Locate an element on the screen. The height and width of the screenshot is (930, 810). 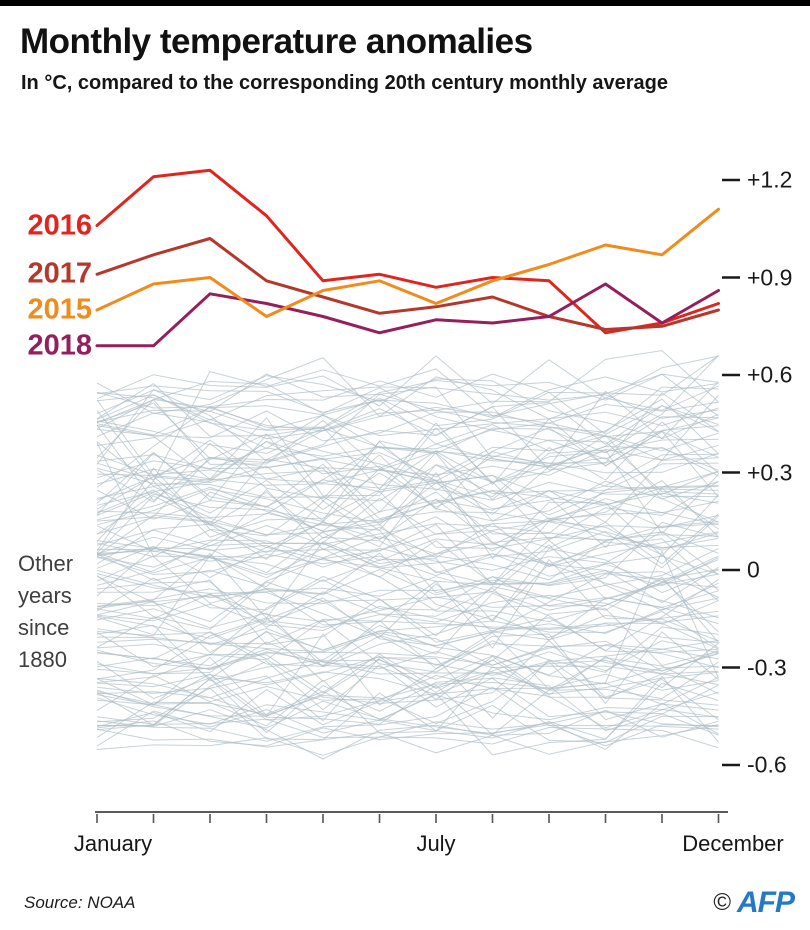
series-label-2016: 2016 is located at coordinates (59, 225).